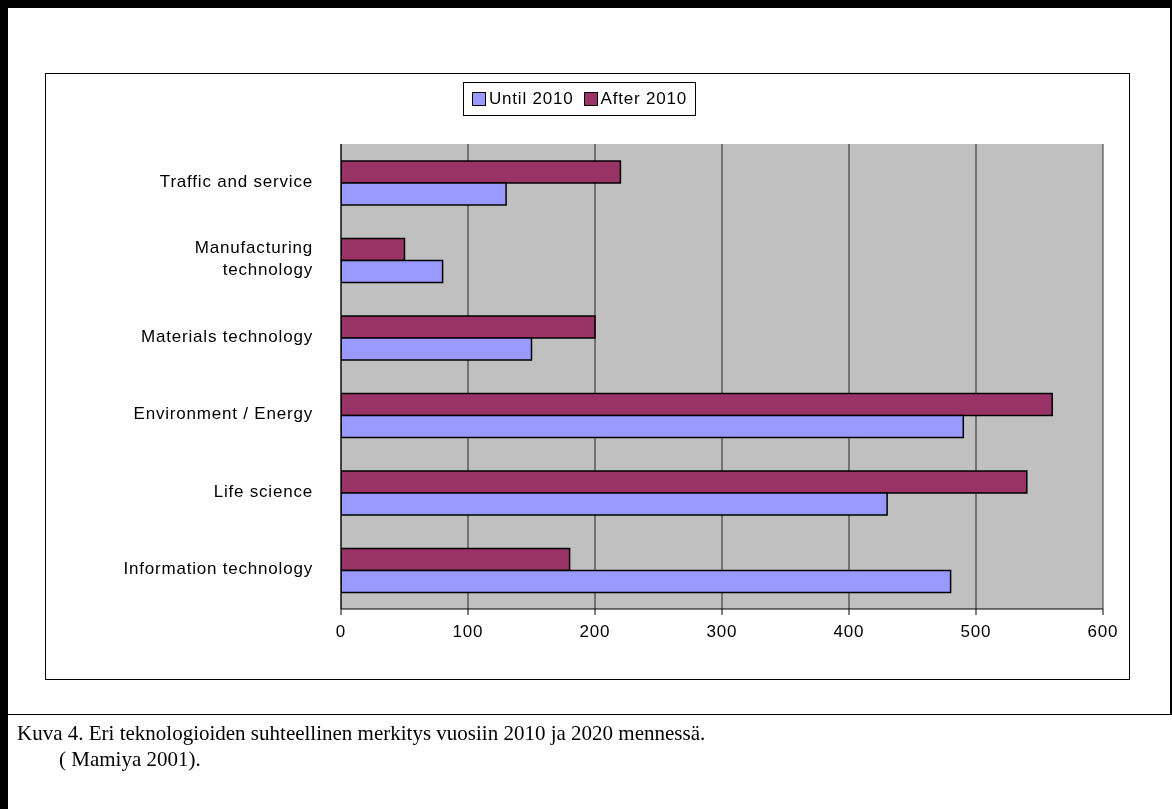 This screenshot has height=809, width=1172. Describe the element at coordinates (341, 632) in the screenshot. I see `x-tick-label: 0` at that location.